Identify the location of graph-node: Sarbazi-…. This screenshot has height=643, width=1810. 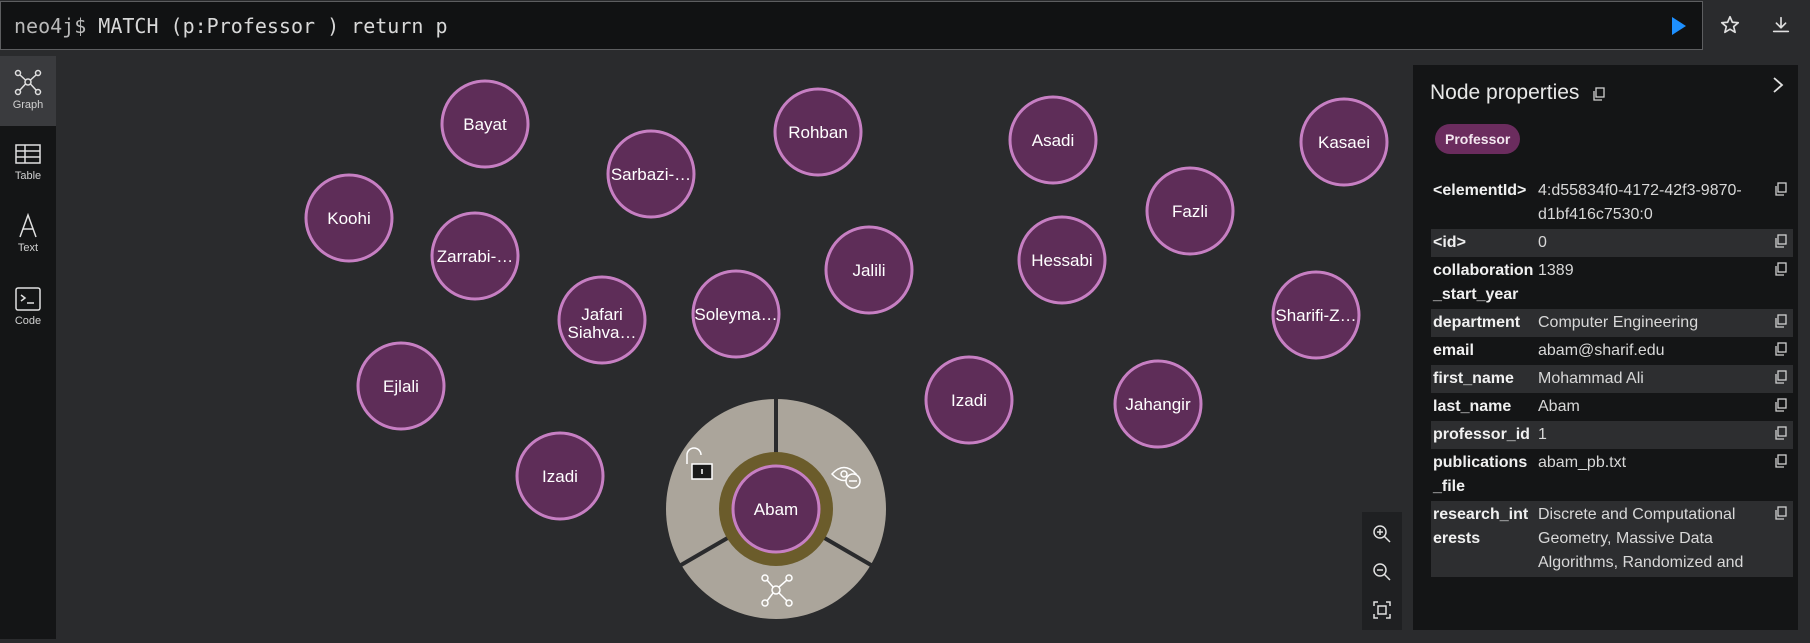
(651, 174).